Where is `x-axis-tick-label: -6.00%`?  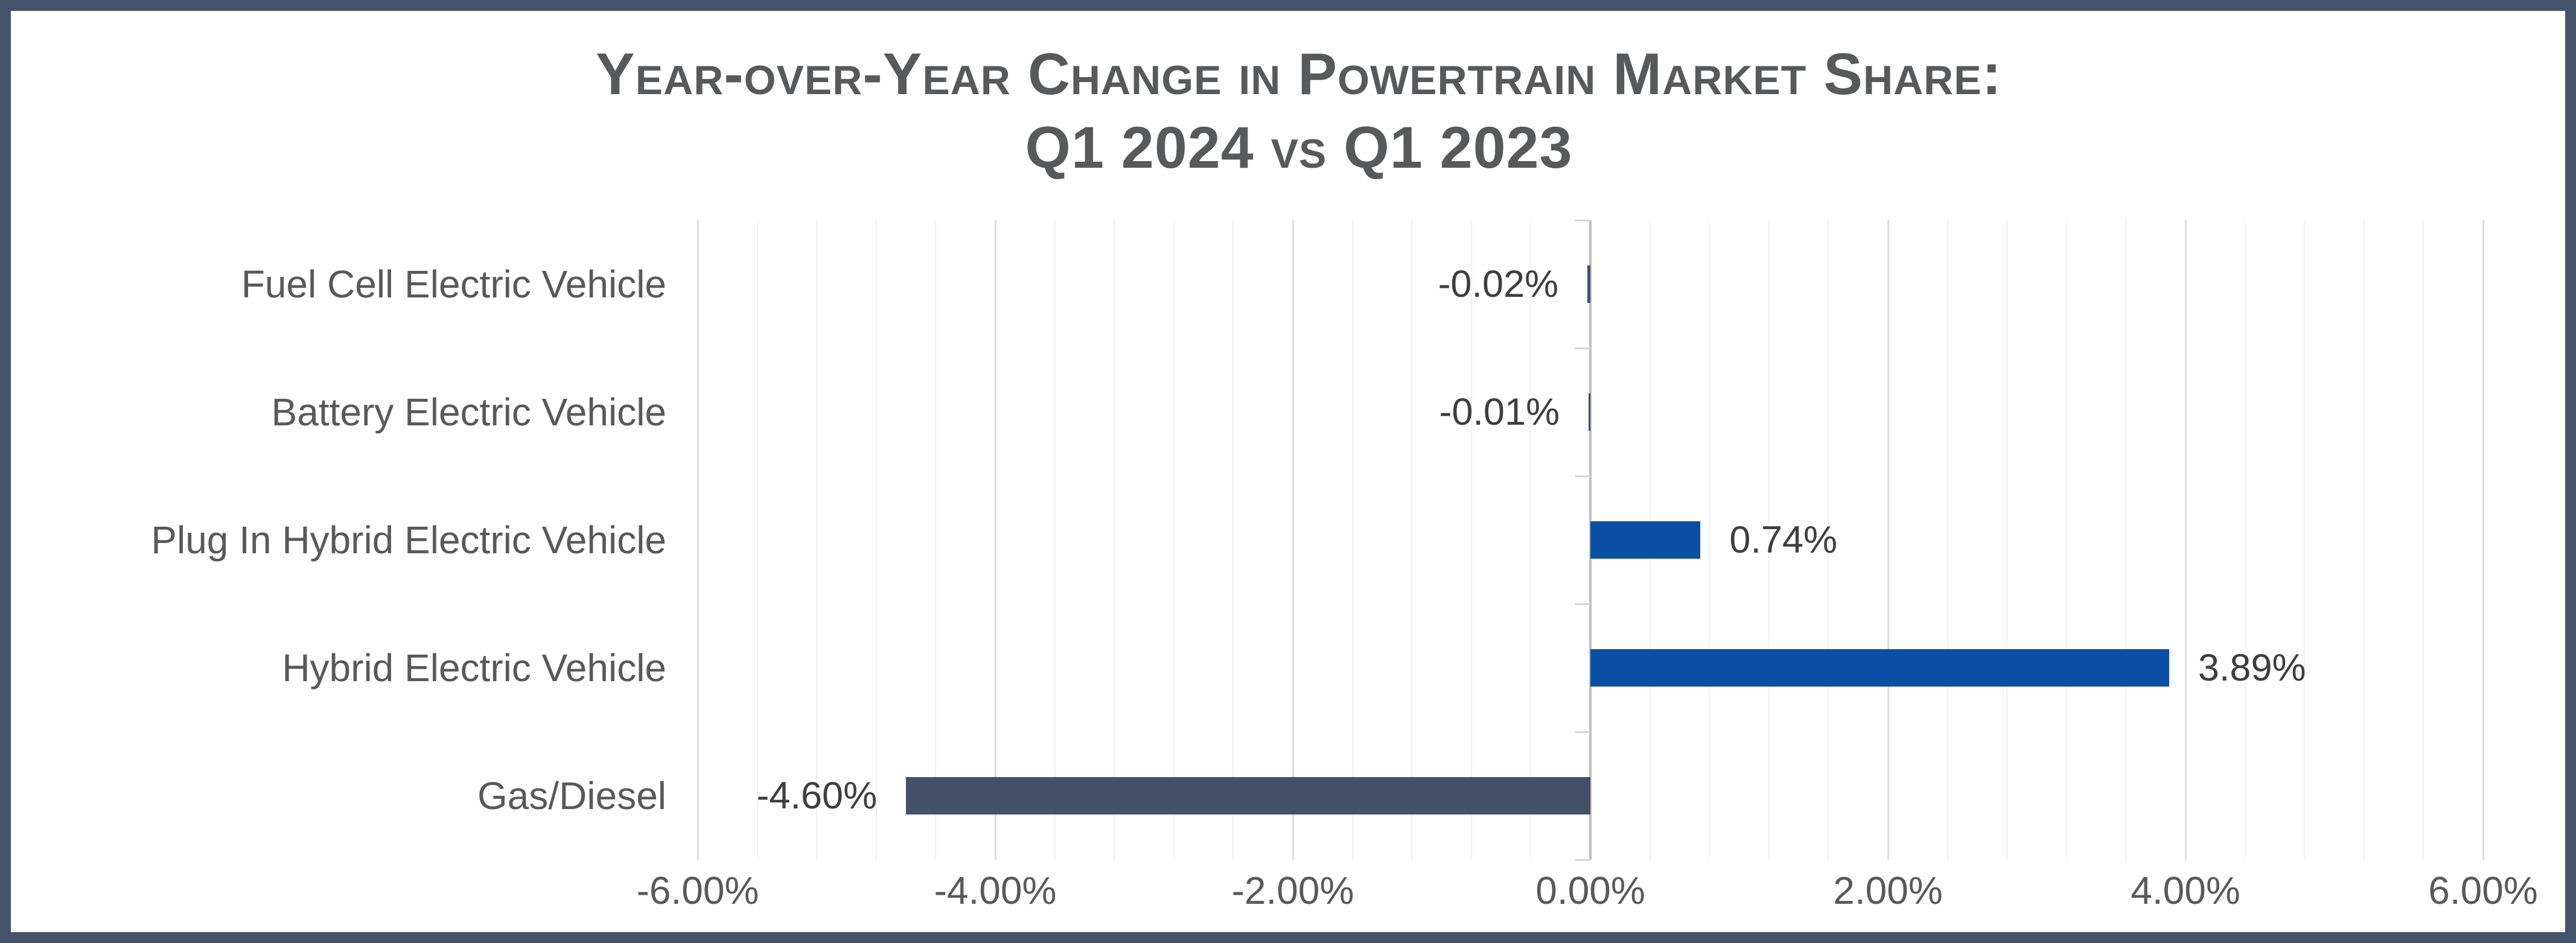 x-axis-tick-label: -6.00% is located at coordinates (697, 890).